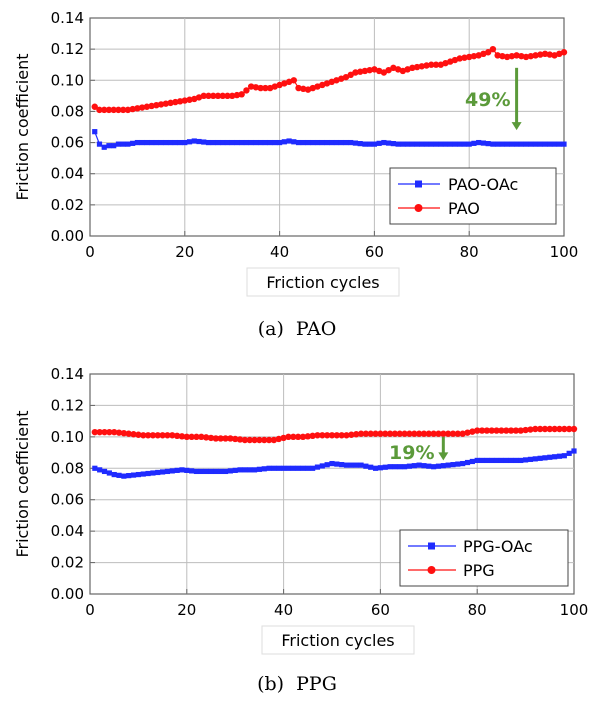  What do you see at coordinates (67, 405) in the screenshot?
I see `y-tick-label: 0.12` at bounding box center [67, 405].